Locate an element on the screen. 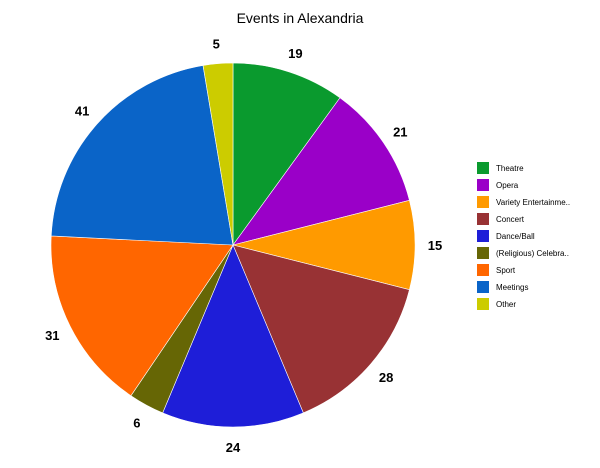 This screenshot has height=468, width=600. slice-value-label: 31 is located at coordinates (52, 335).